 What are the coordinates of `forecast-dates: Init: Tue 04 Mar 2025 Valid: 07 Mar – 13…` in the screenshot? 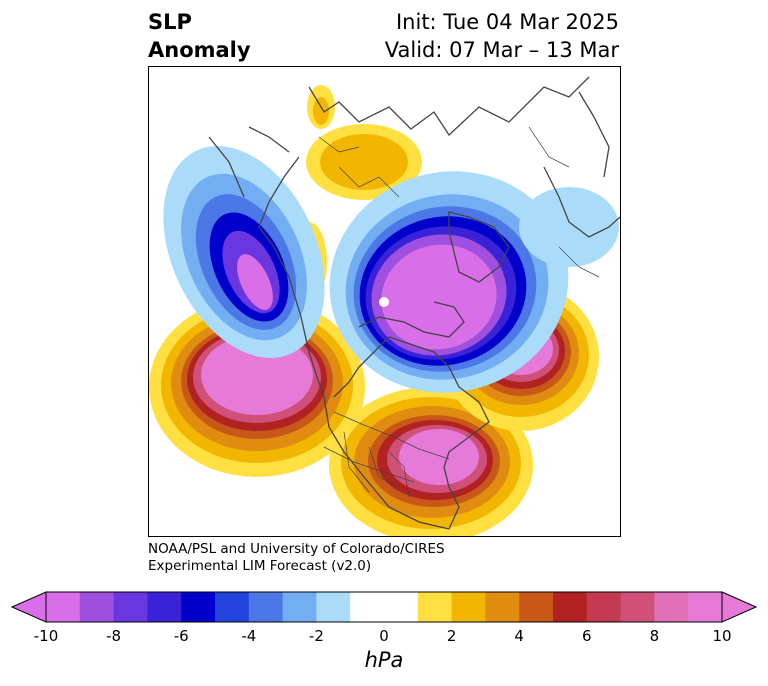 It's located at (502, 36).